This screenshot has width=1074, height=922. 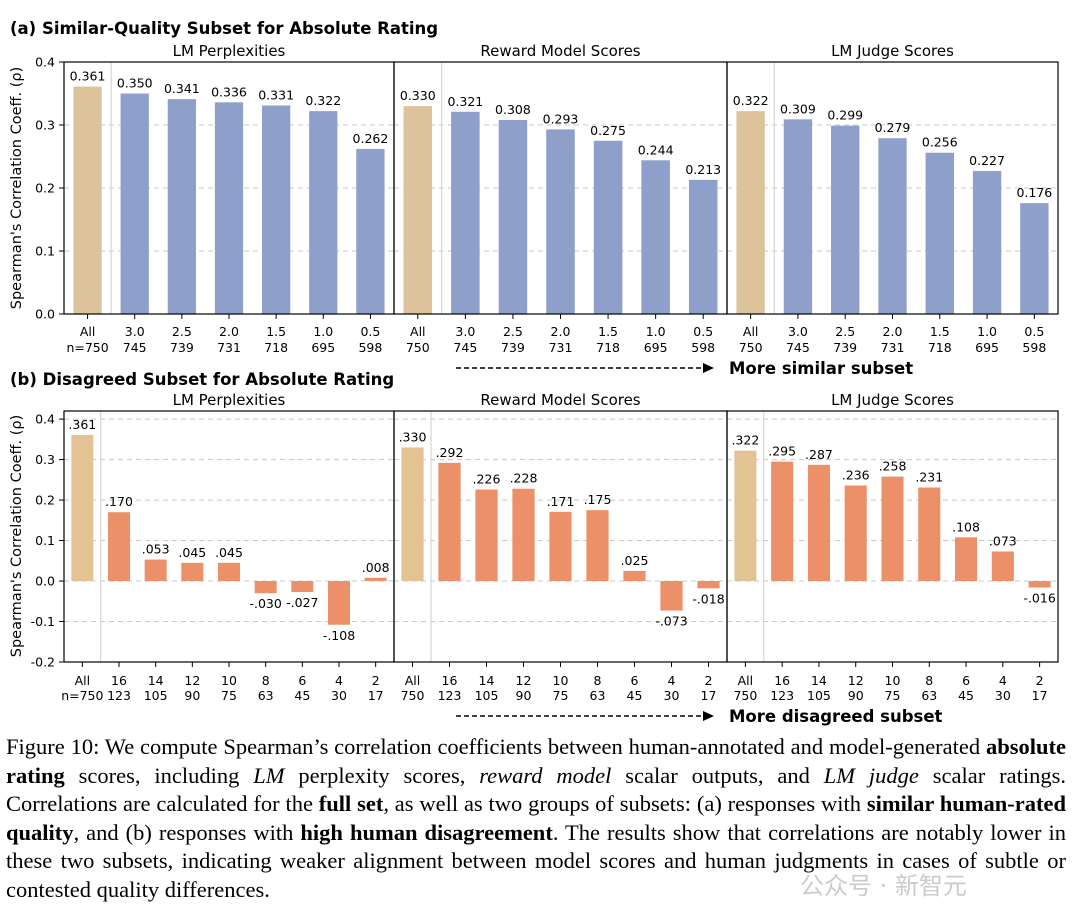 What do you see at coordinates (302, 602) in the screenshot?
I see `data-label: -.027` at bounding box center [302, 602].